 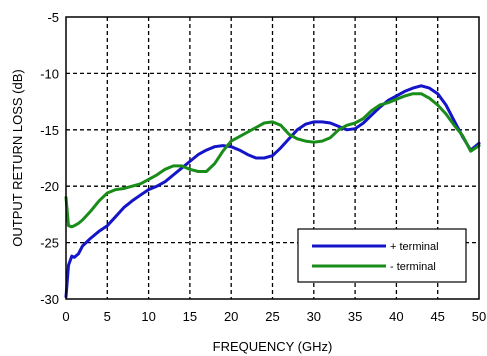 I want to click on legend: + terminal - terminal, so click(x=382, y=255).